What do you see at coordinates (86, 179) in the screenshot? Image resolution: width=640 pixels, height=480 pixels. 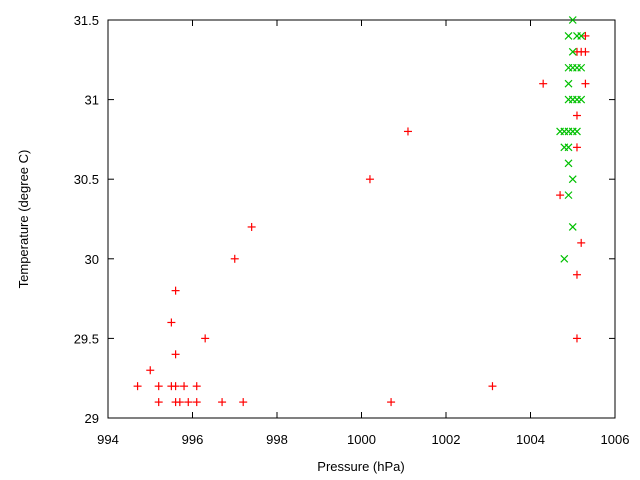 I see `y-tick-label: 30.5` at bounding box center [86, 179].